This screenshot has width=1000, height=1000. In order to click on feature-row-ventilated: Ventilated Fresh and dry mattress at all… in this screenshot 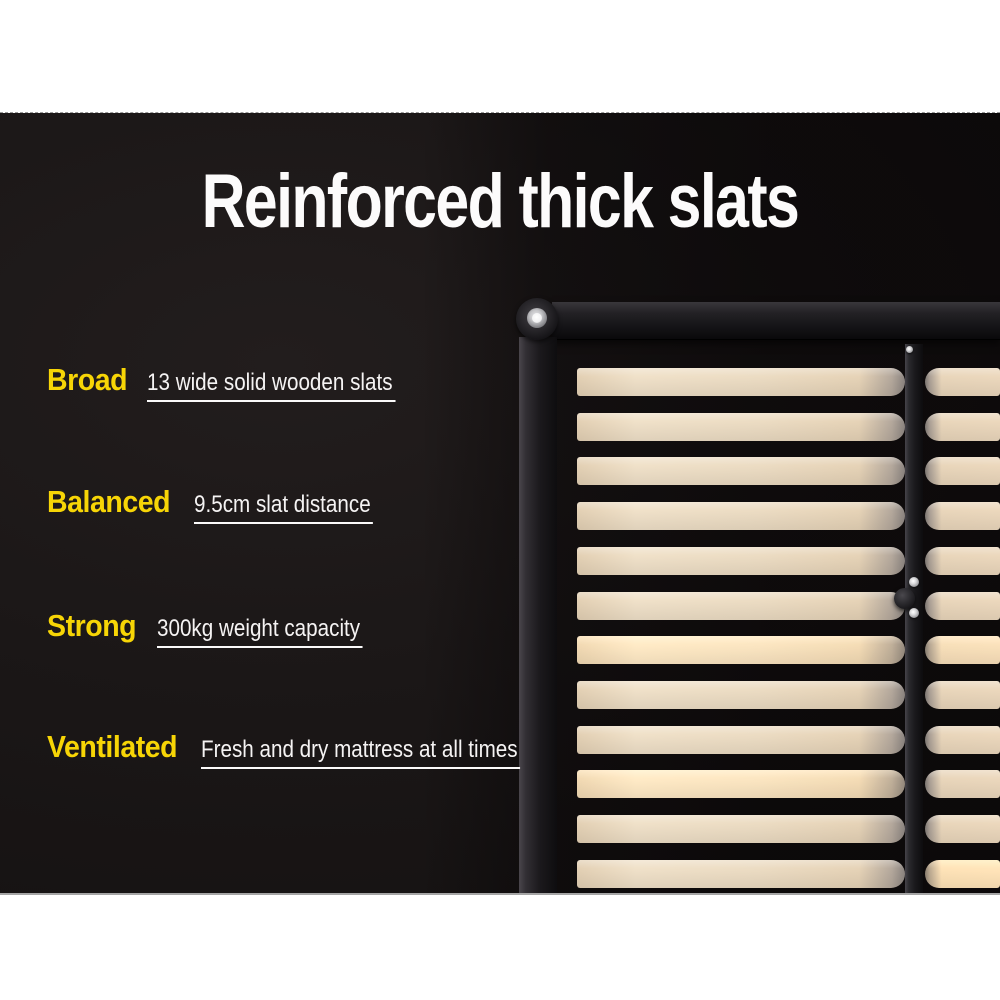, I will do `click(310, 749)`.